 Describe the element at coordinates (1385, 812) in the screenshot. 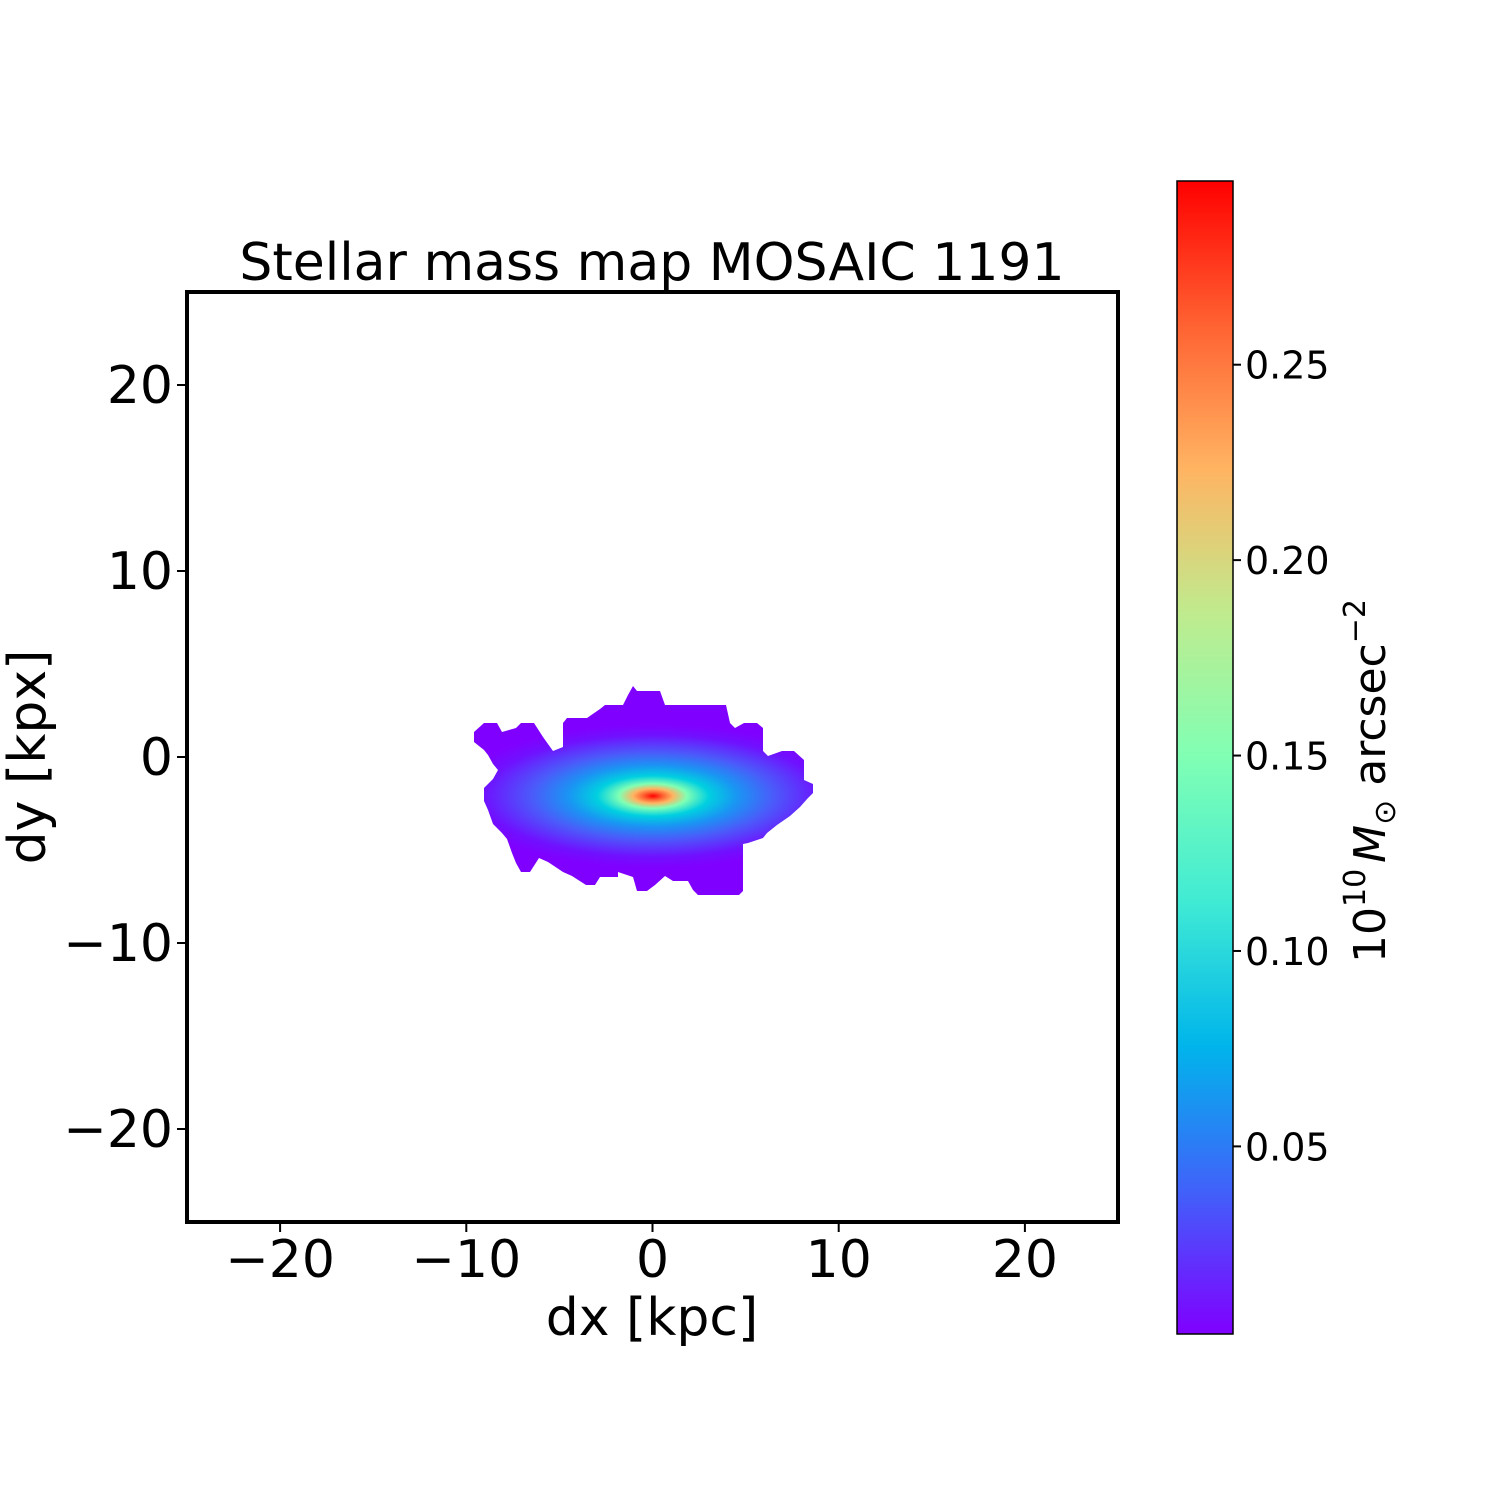

I see `cb-label-sub: ⊙` at that location.